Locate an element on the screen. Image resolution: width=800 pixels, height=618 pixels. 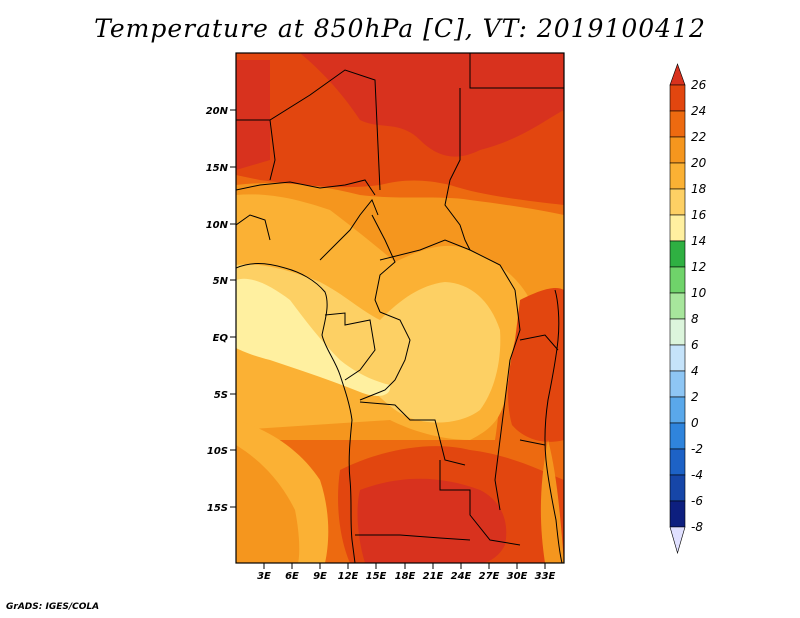
colorbar-label: 16 is located at coordinates (699, 215).